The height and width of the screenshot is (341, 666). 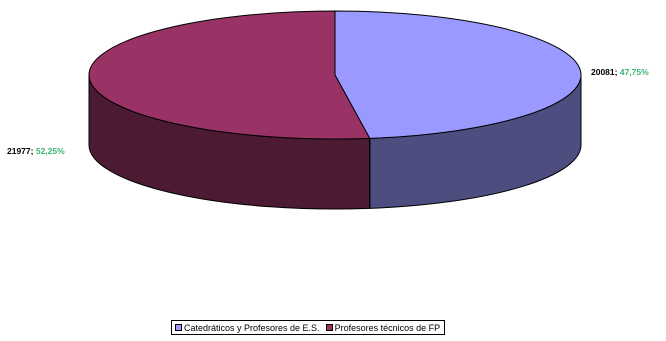 I want to click on legend-swatch-catedraticos, so click(x=178, y=327).